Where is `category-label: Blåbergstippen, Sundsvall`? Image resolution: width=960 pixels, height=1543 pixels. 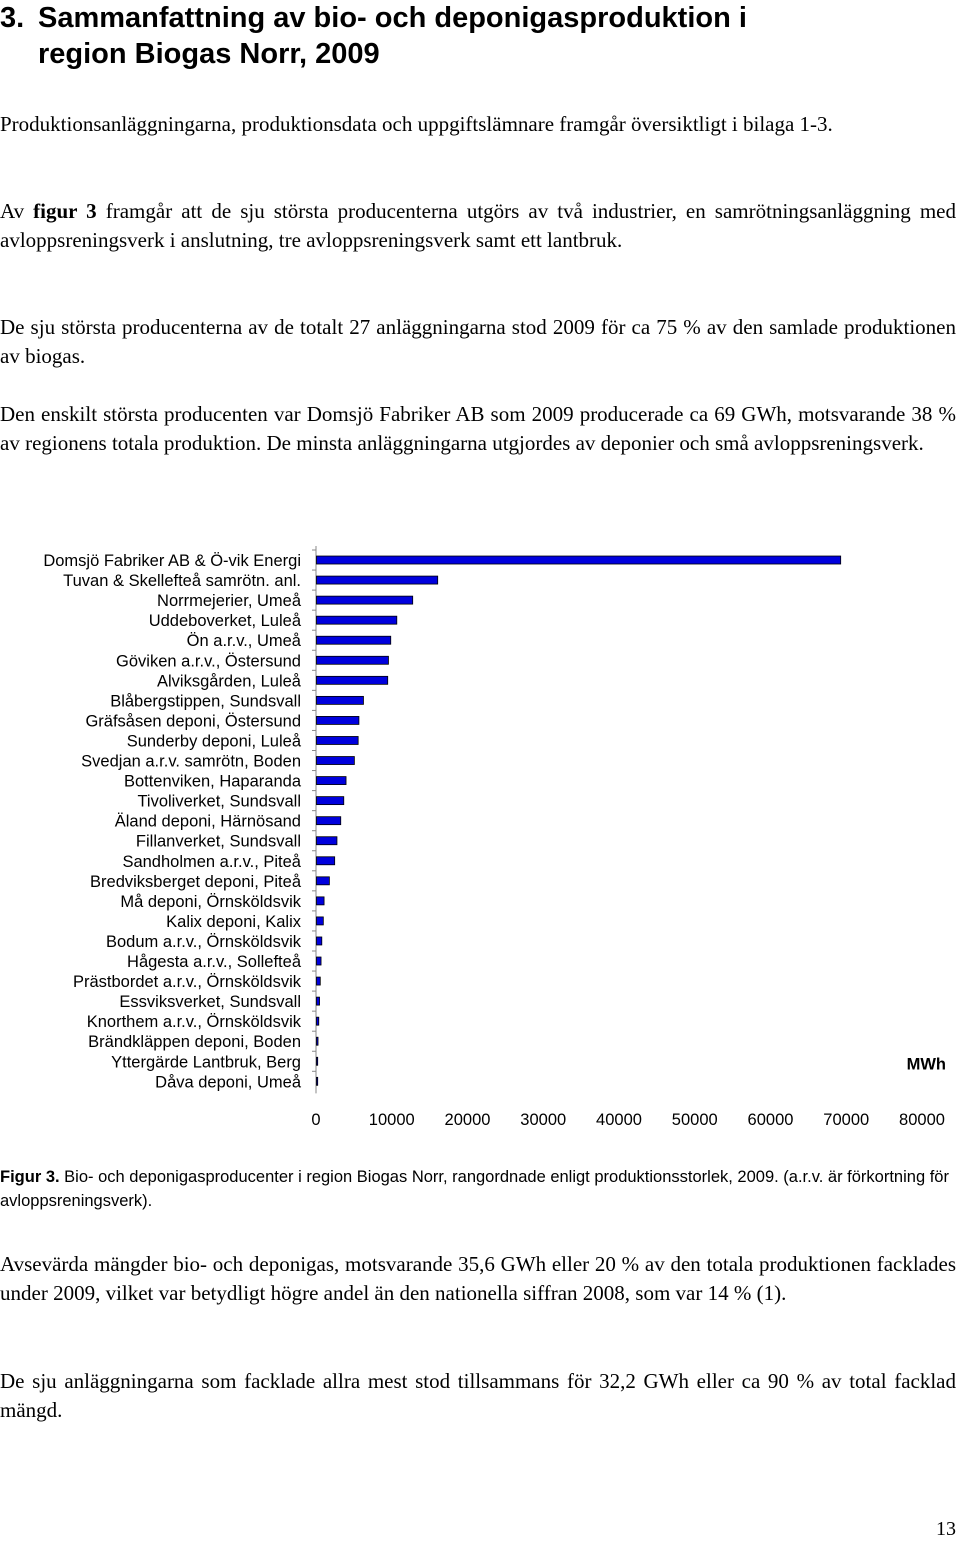
category-label: Blåbergstippen, Sundsvall is located at coordinates (205, 701).